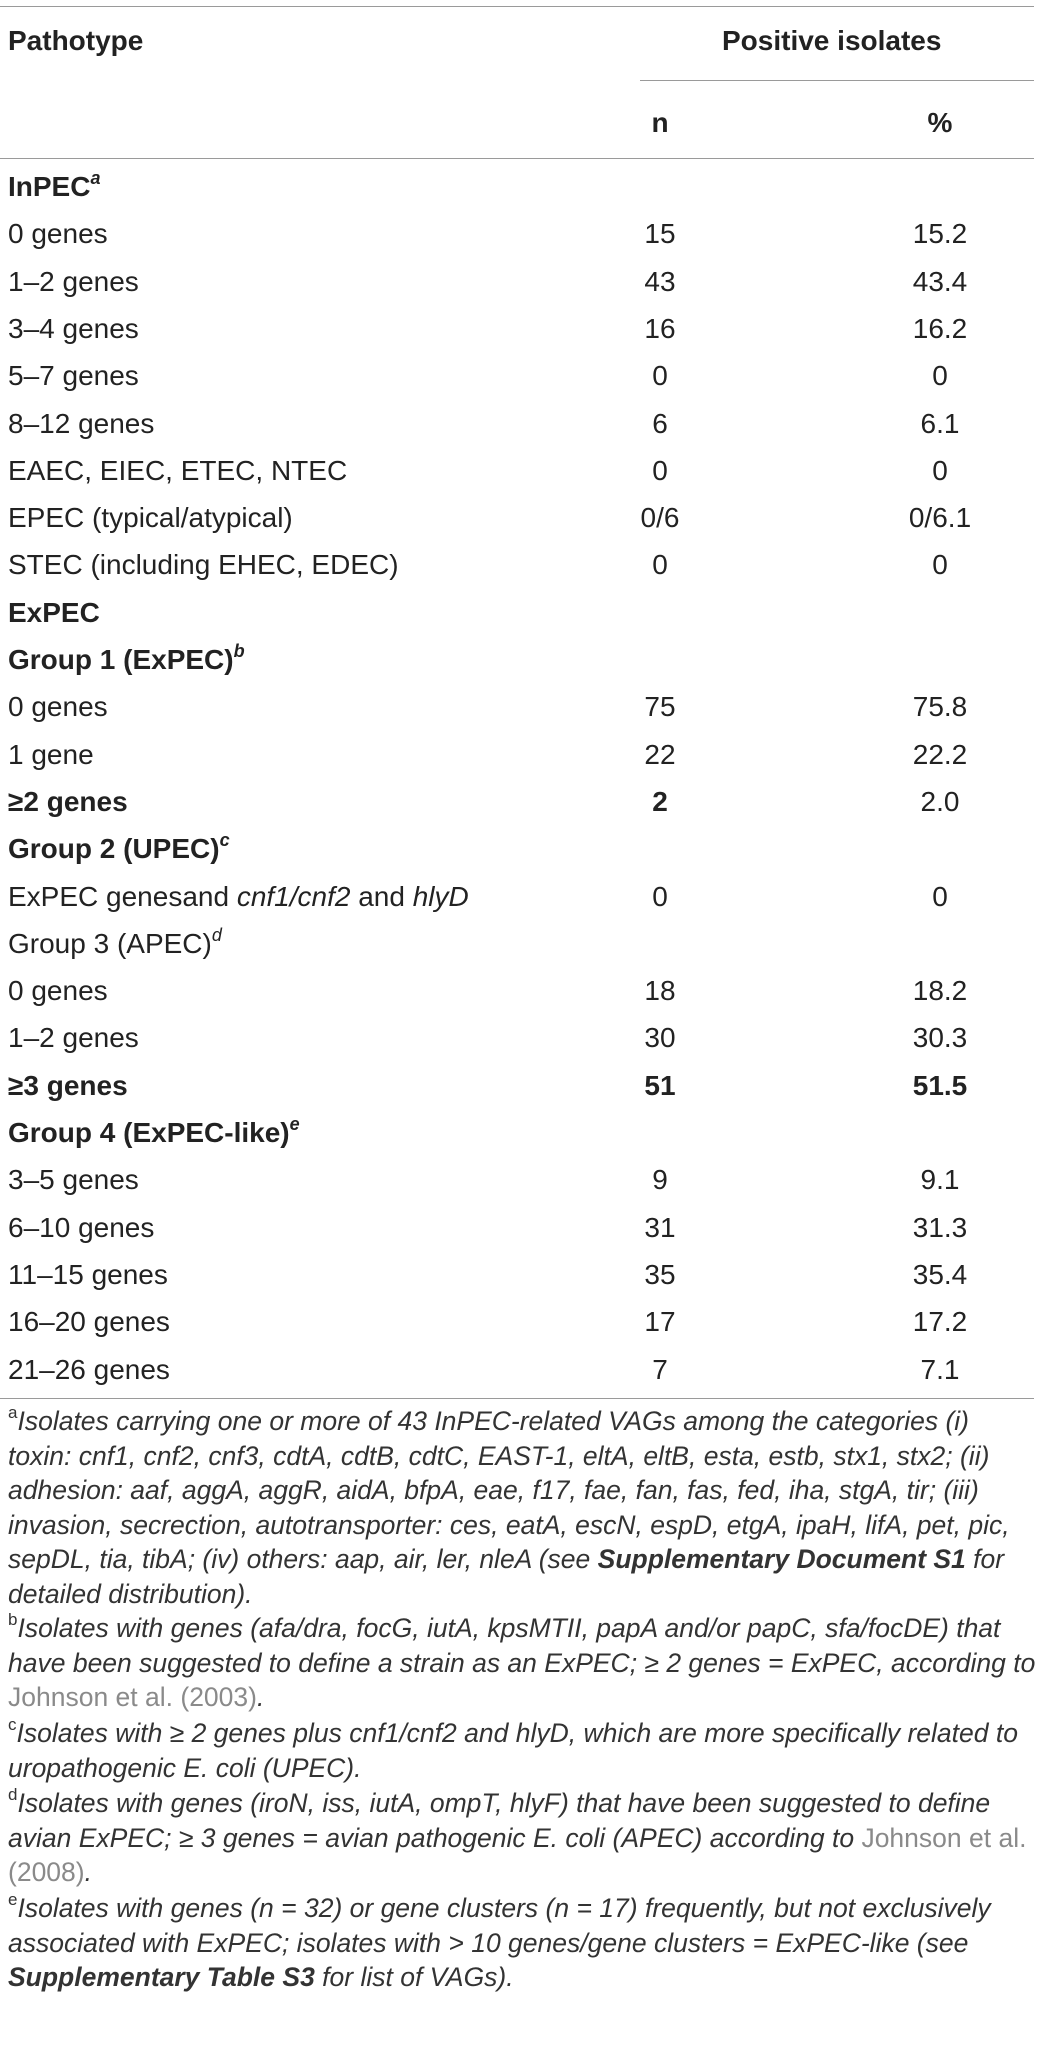  I want to click on row-label: 21–26 genes, so click(89, 1369).